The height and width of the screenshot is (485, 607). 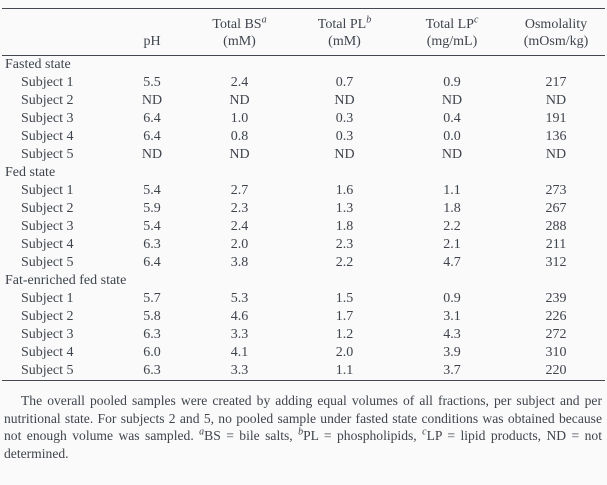 What do you see at coordinates (239, 352) in the screenshot?
I see `cell-value: 4.1` at bounding box center [239, 352].